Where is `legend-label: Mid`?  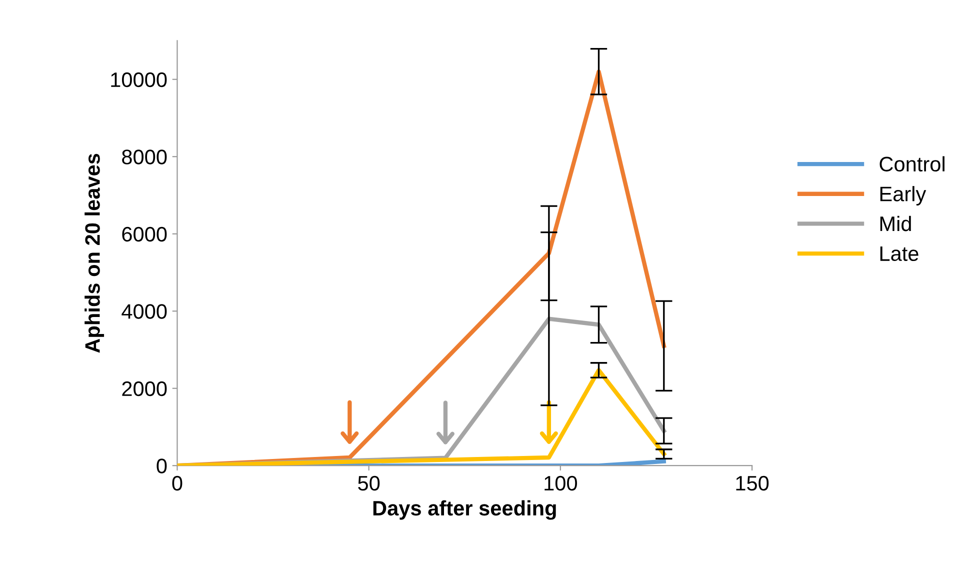
legend-label: Mid is located at coordinates (895, 224).